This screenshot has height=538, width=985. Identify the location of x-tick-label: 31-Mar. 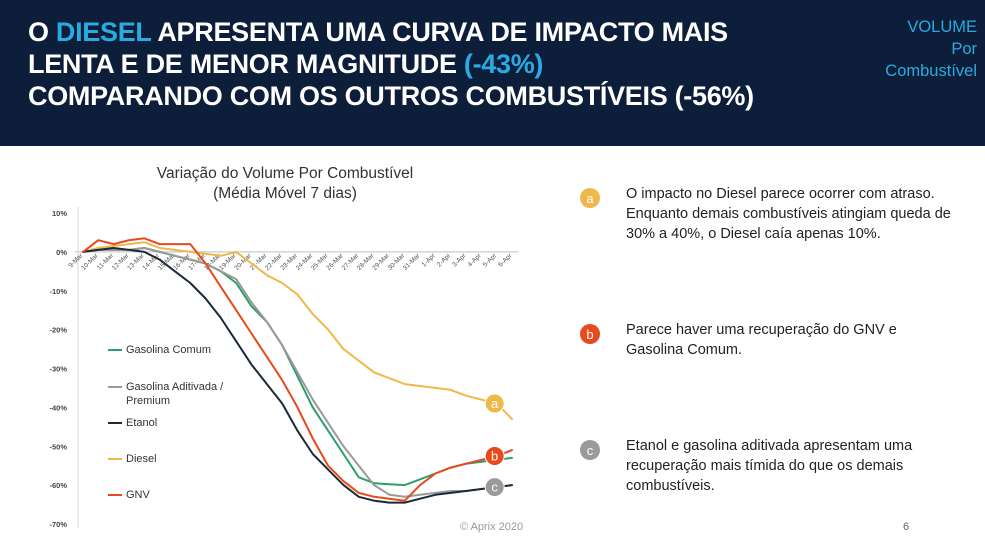
(412, 262).